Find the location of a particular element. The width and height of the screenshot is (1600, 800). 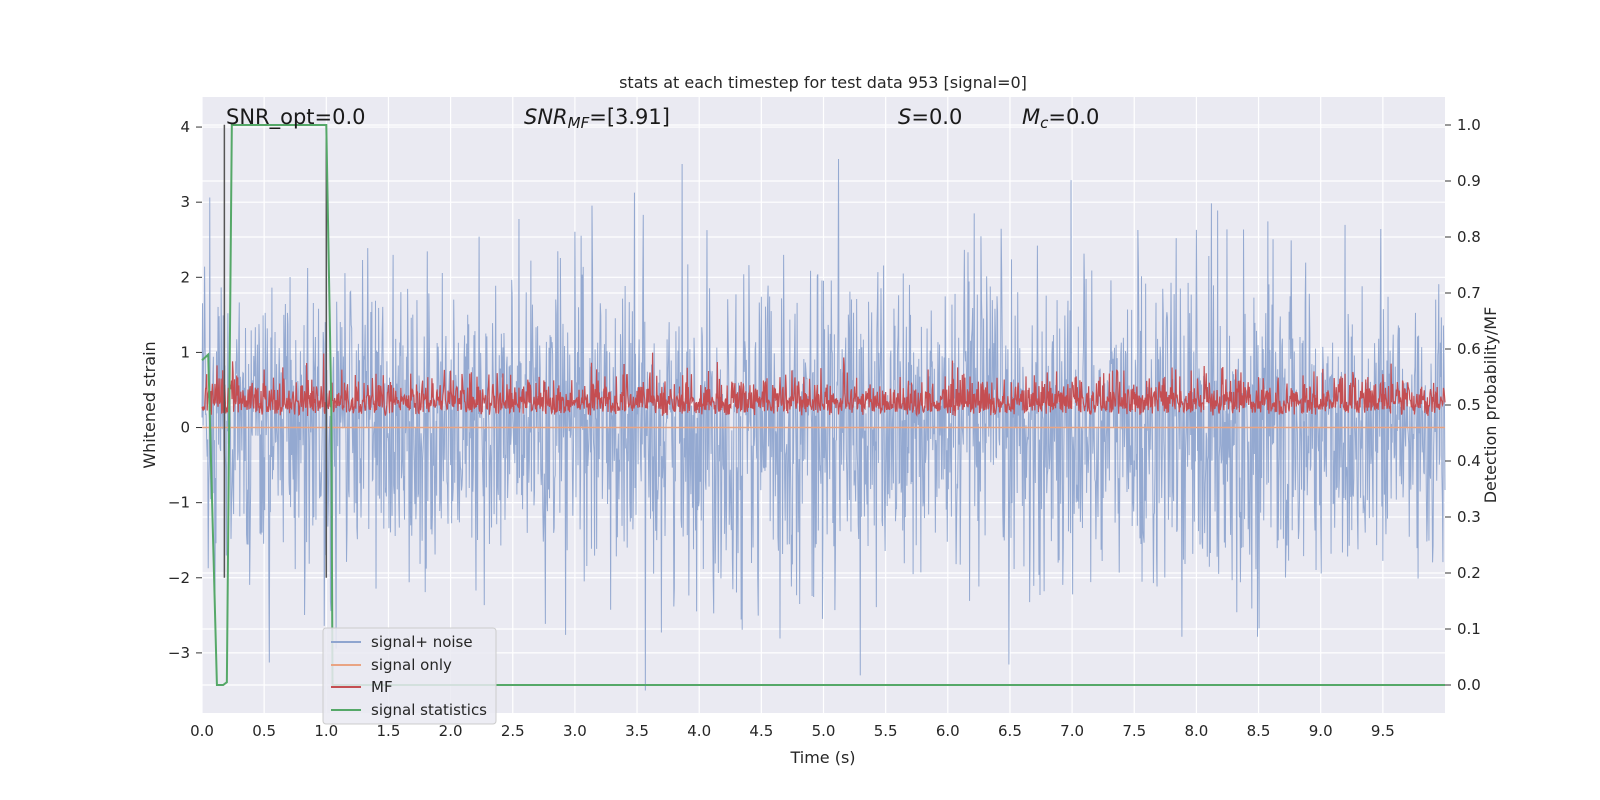

y-right-tick-label: 1.0 is located at coordinates (1469, 125).